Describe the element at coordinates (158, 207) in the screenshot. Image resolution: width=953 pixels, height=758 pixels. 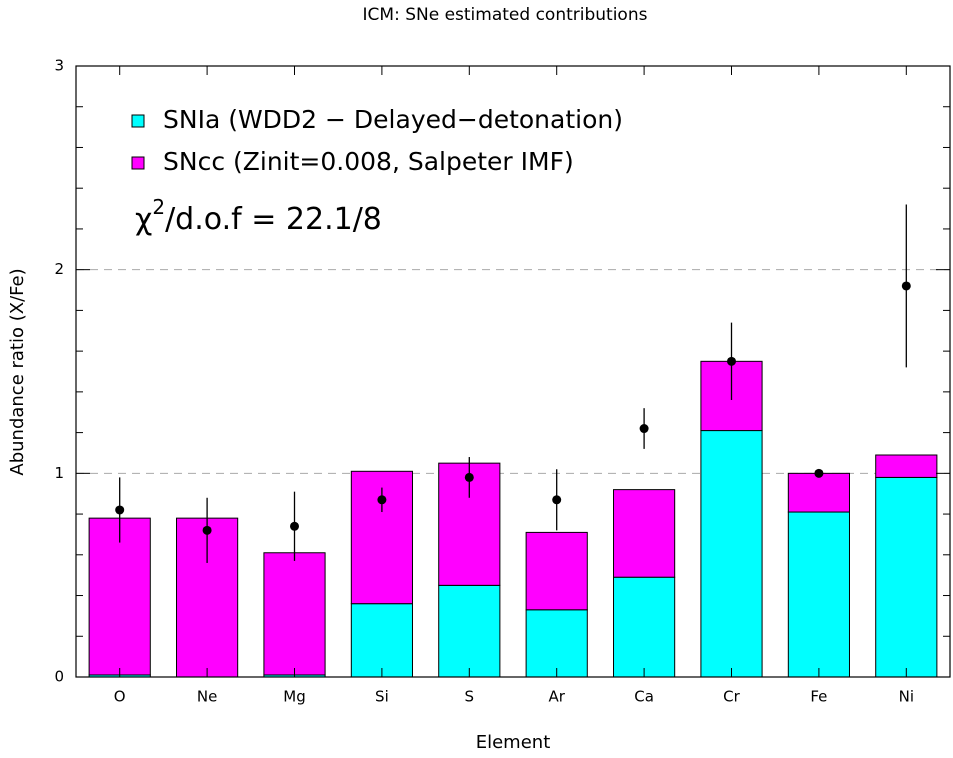
I see `annotation-part: 2` at that location.